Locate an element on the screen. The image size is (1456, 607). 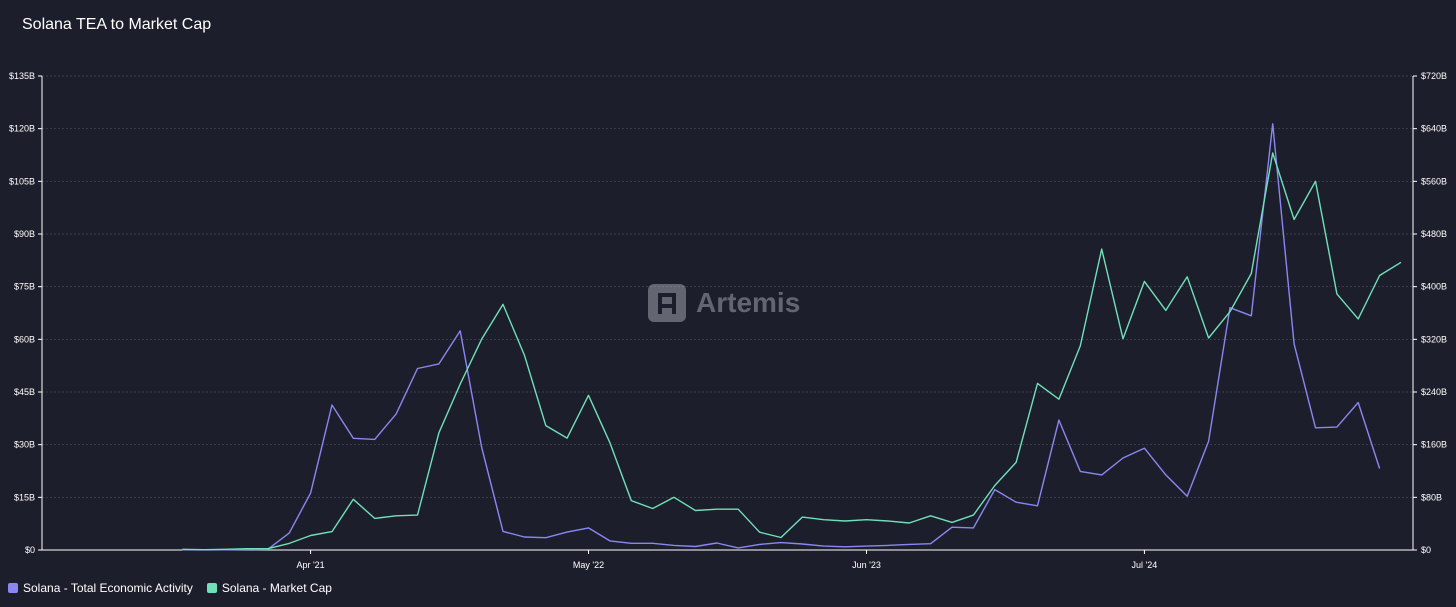
x-tick-label: Jun '23 is located at coordinates (866, 565).